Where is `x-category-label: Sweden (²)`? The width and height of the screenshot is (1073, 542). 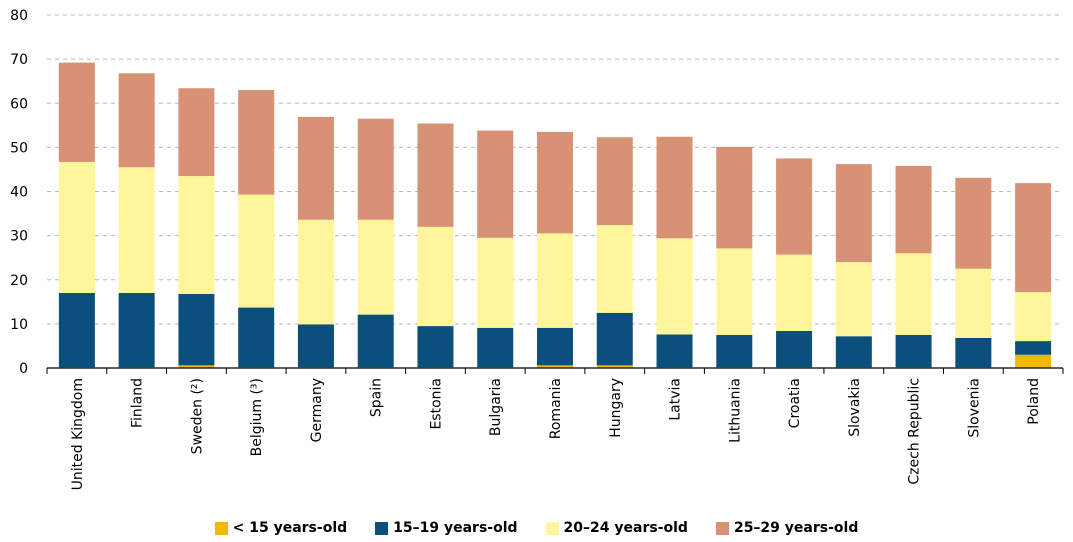
x-category-label: Sweden (²) is located at coordinates (197, 416).